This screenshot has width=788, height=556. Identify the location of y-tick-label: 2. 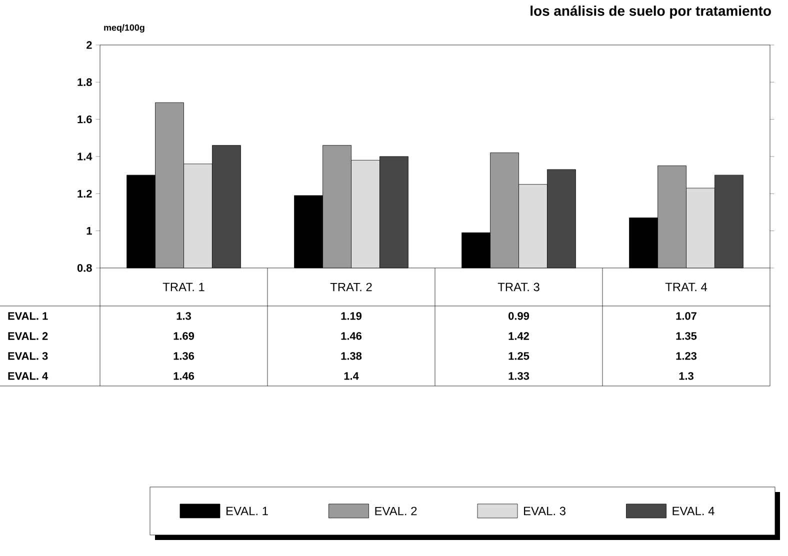
(89, 45).